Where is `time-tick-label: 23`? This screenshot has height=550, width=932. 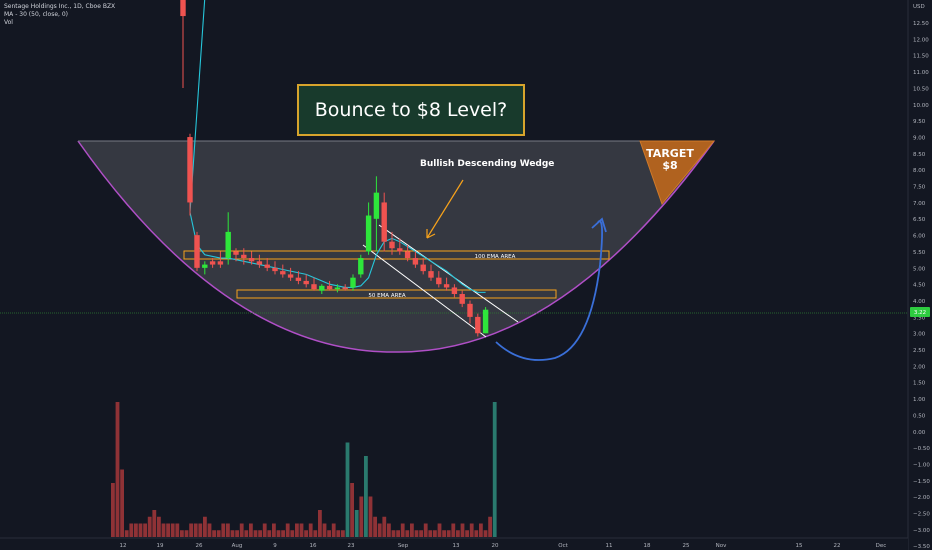 time-tick-label: 23 is located at coordinates (351, 546).